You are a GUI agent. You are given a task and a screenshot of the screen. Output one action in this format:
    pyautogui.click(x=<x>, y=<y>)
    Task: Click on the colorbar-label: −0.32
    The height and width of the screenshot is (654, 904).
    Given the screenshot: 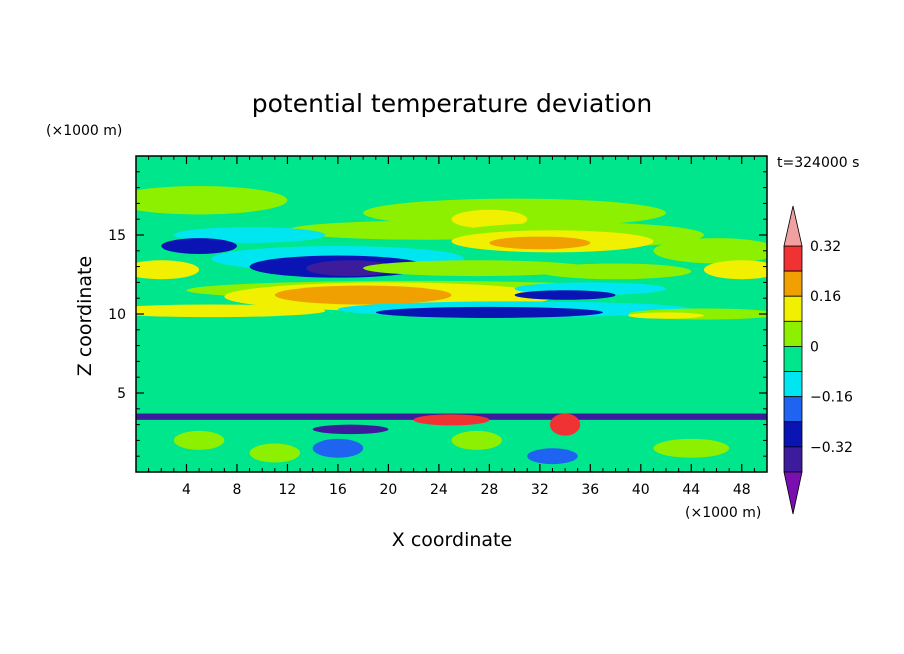 What is the action you would take?
    pyautogui.click(x=831, y=448)
    